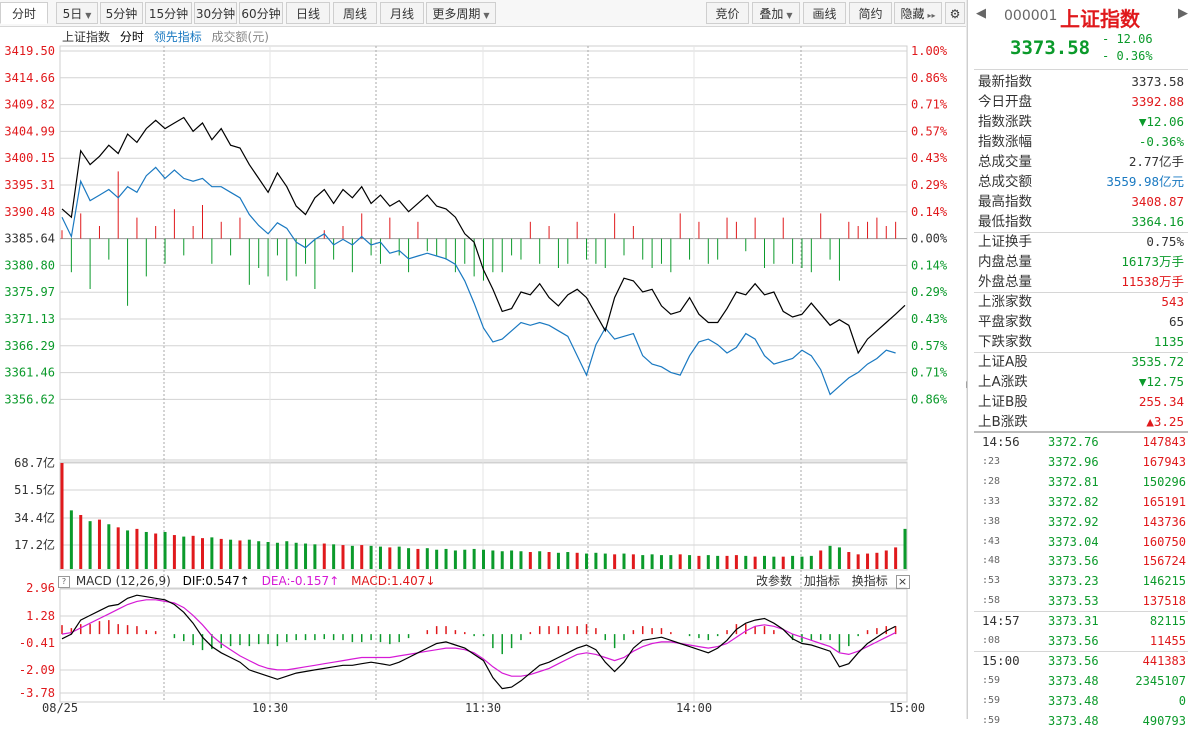 This screenshot has height=731, width=1191. Describe the element at coordinates (168, 13) in the screenshot. I see `toolbar-tab-left-3: 15分钟` at that location.